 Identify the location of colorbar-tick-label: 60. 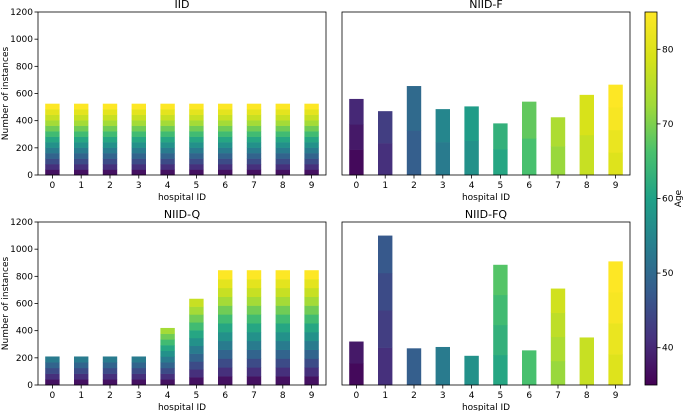
(668, 200).